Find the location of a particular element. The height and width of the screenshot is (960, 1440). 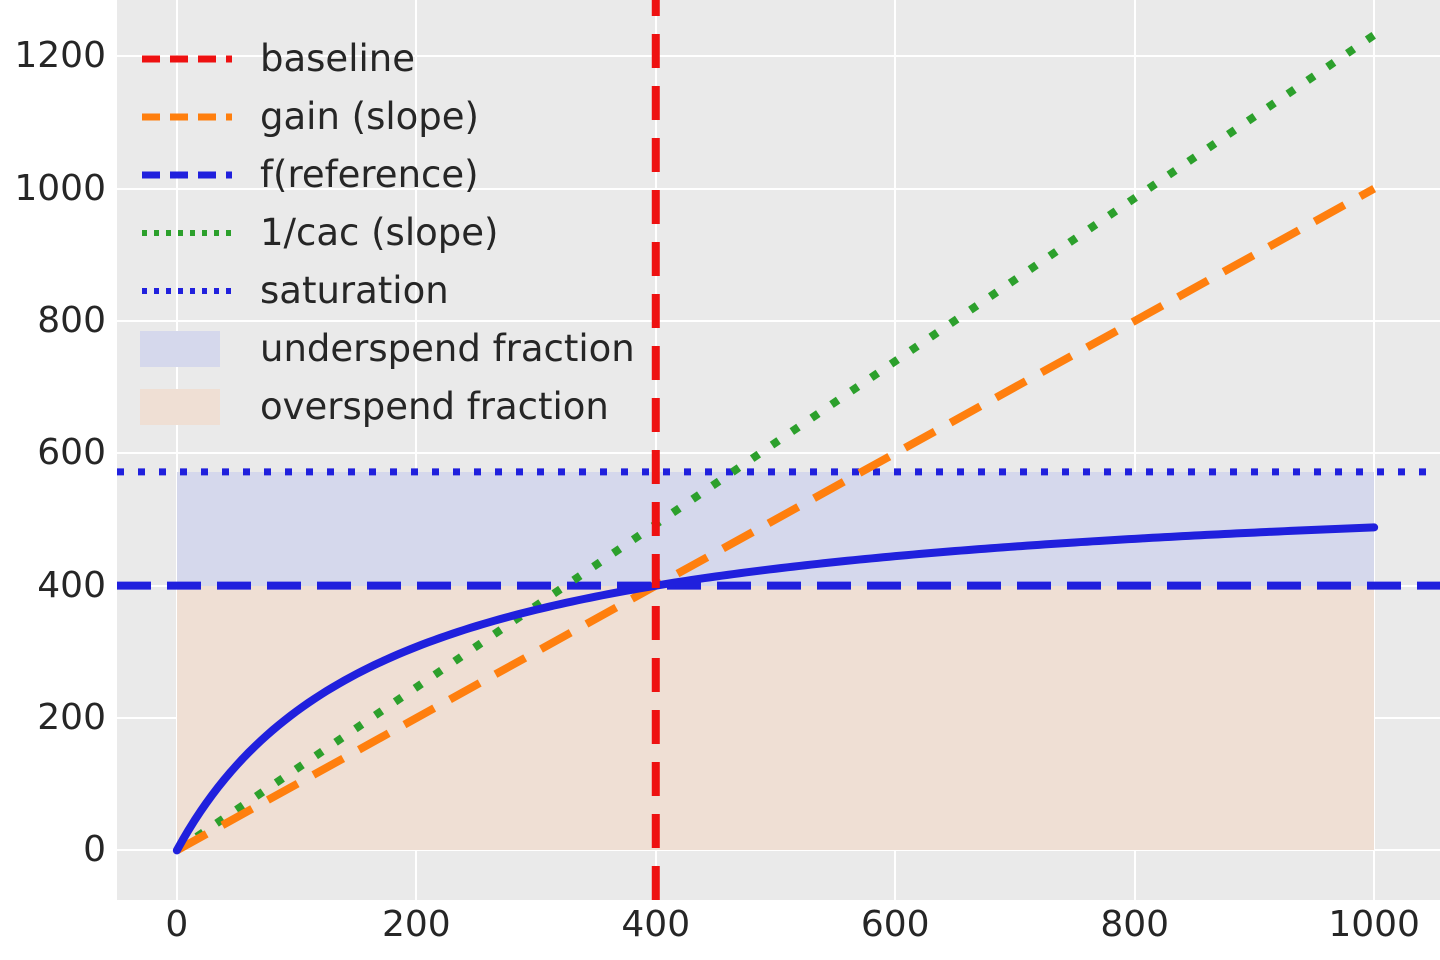

legend-label: underspend fraction is located at coordinates (447, 348).